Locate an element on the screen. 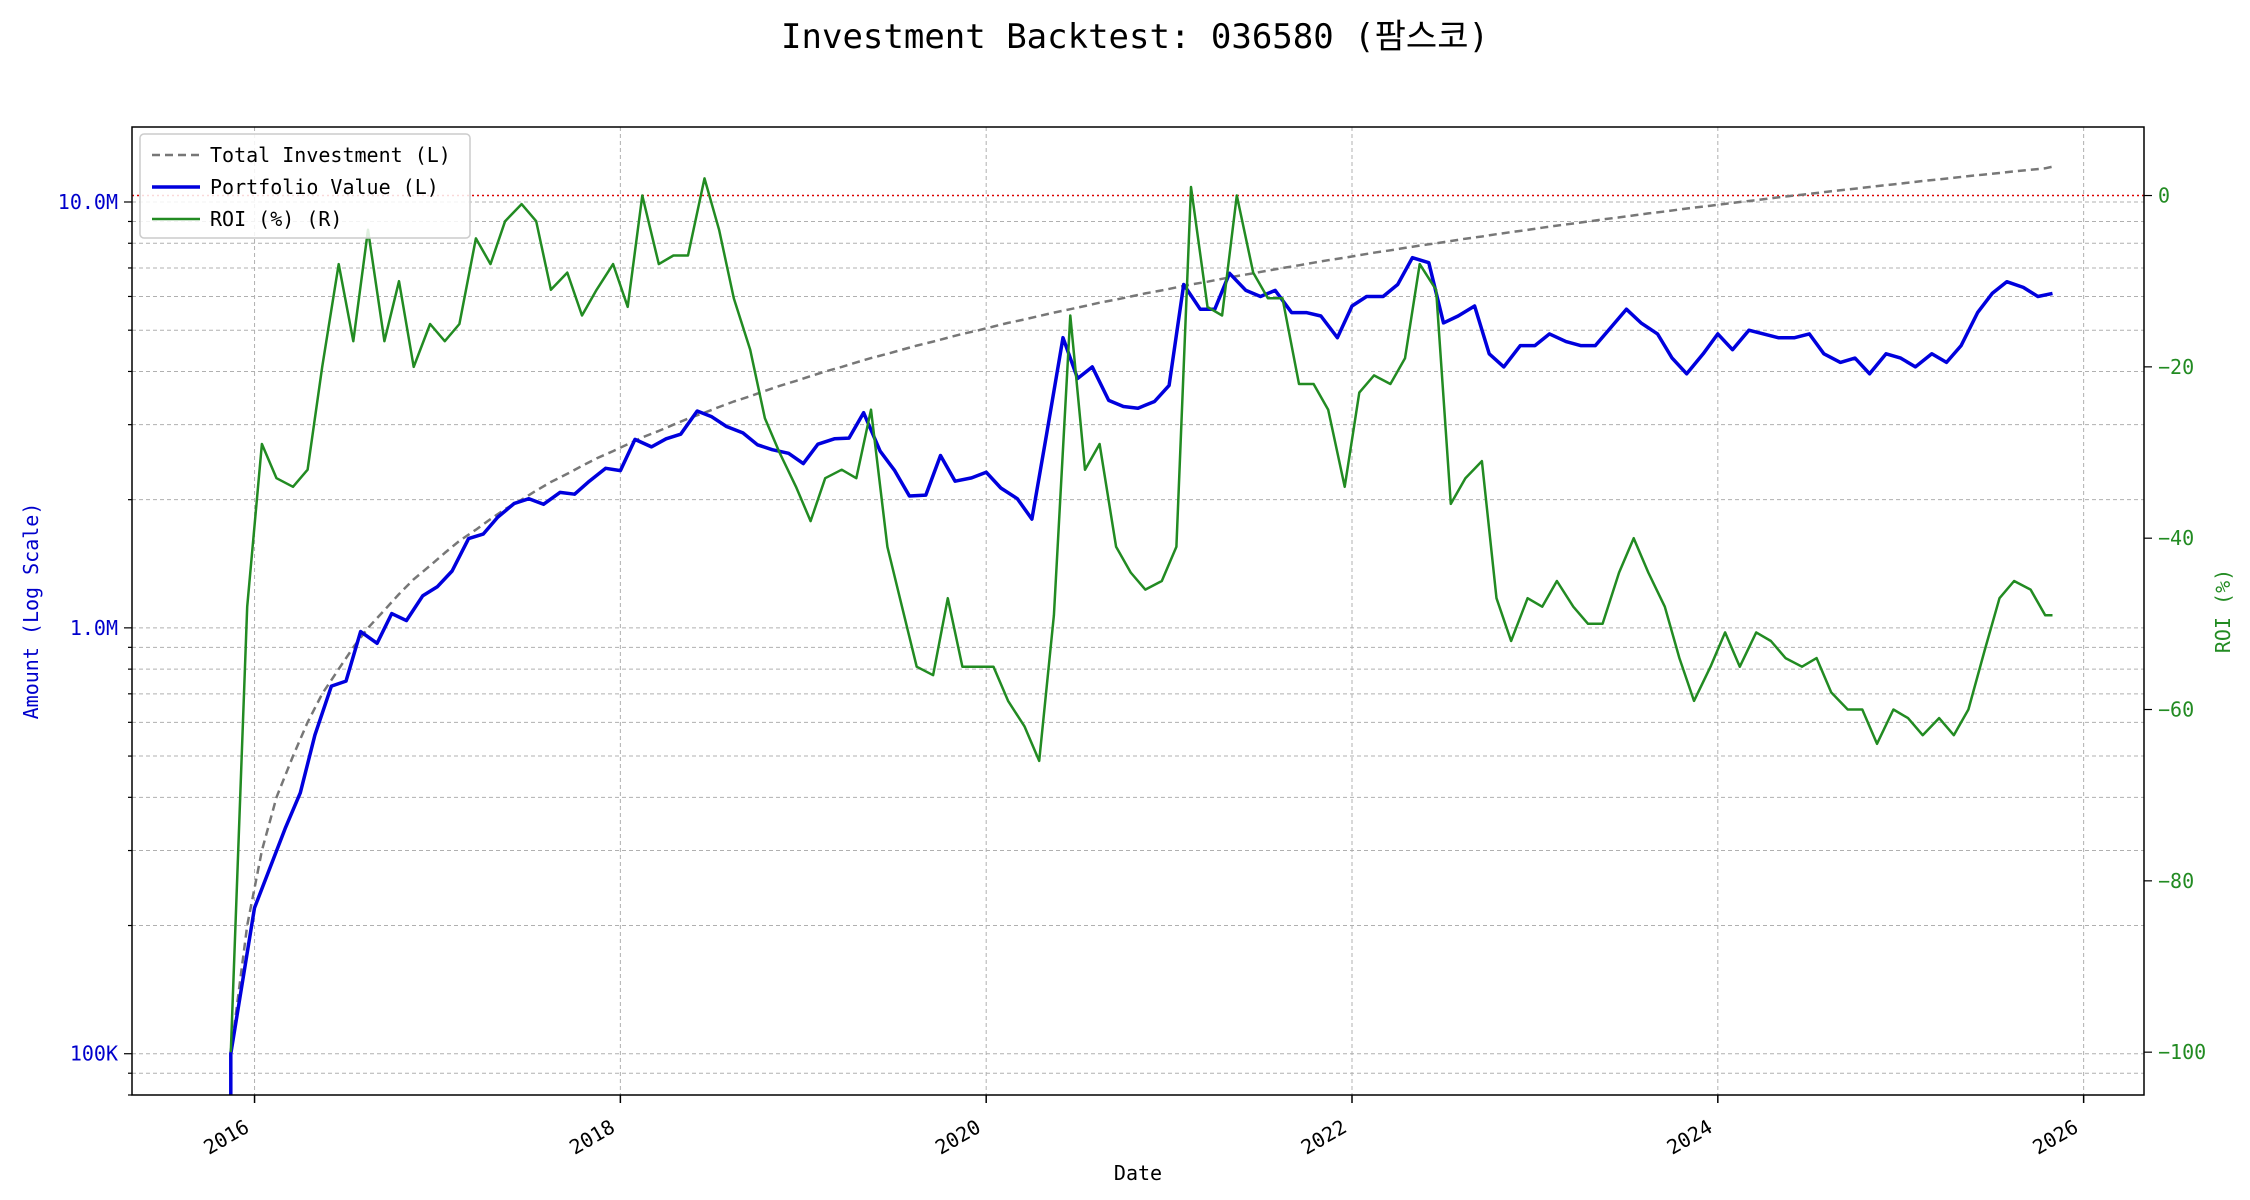 The height and width of the screenshot is (1200, 2250). y-right-tick-label: −80 is located at coordinates (2176, 881).